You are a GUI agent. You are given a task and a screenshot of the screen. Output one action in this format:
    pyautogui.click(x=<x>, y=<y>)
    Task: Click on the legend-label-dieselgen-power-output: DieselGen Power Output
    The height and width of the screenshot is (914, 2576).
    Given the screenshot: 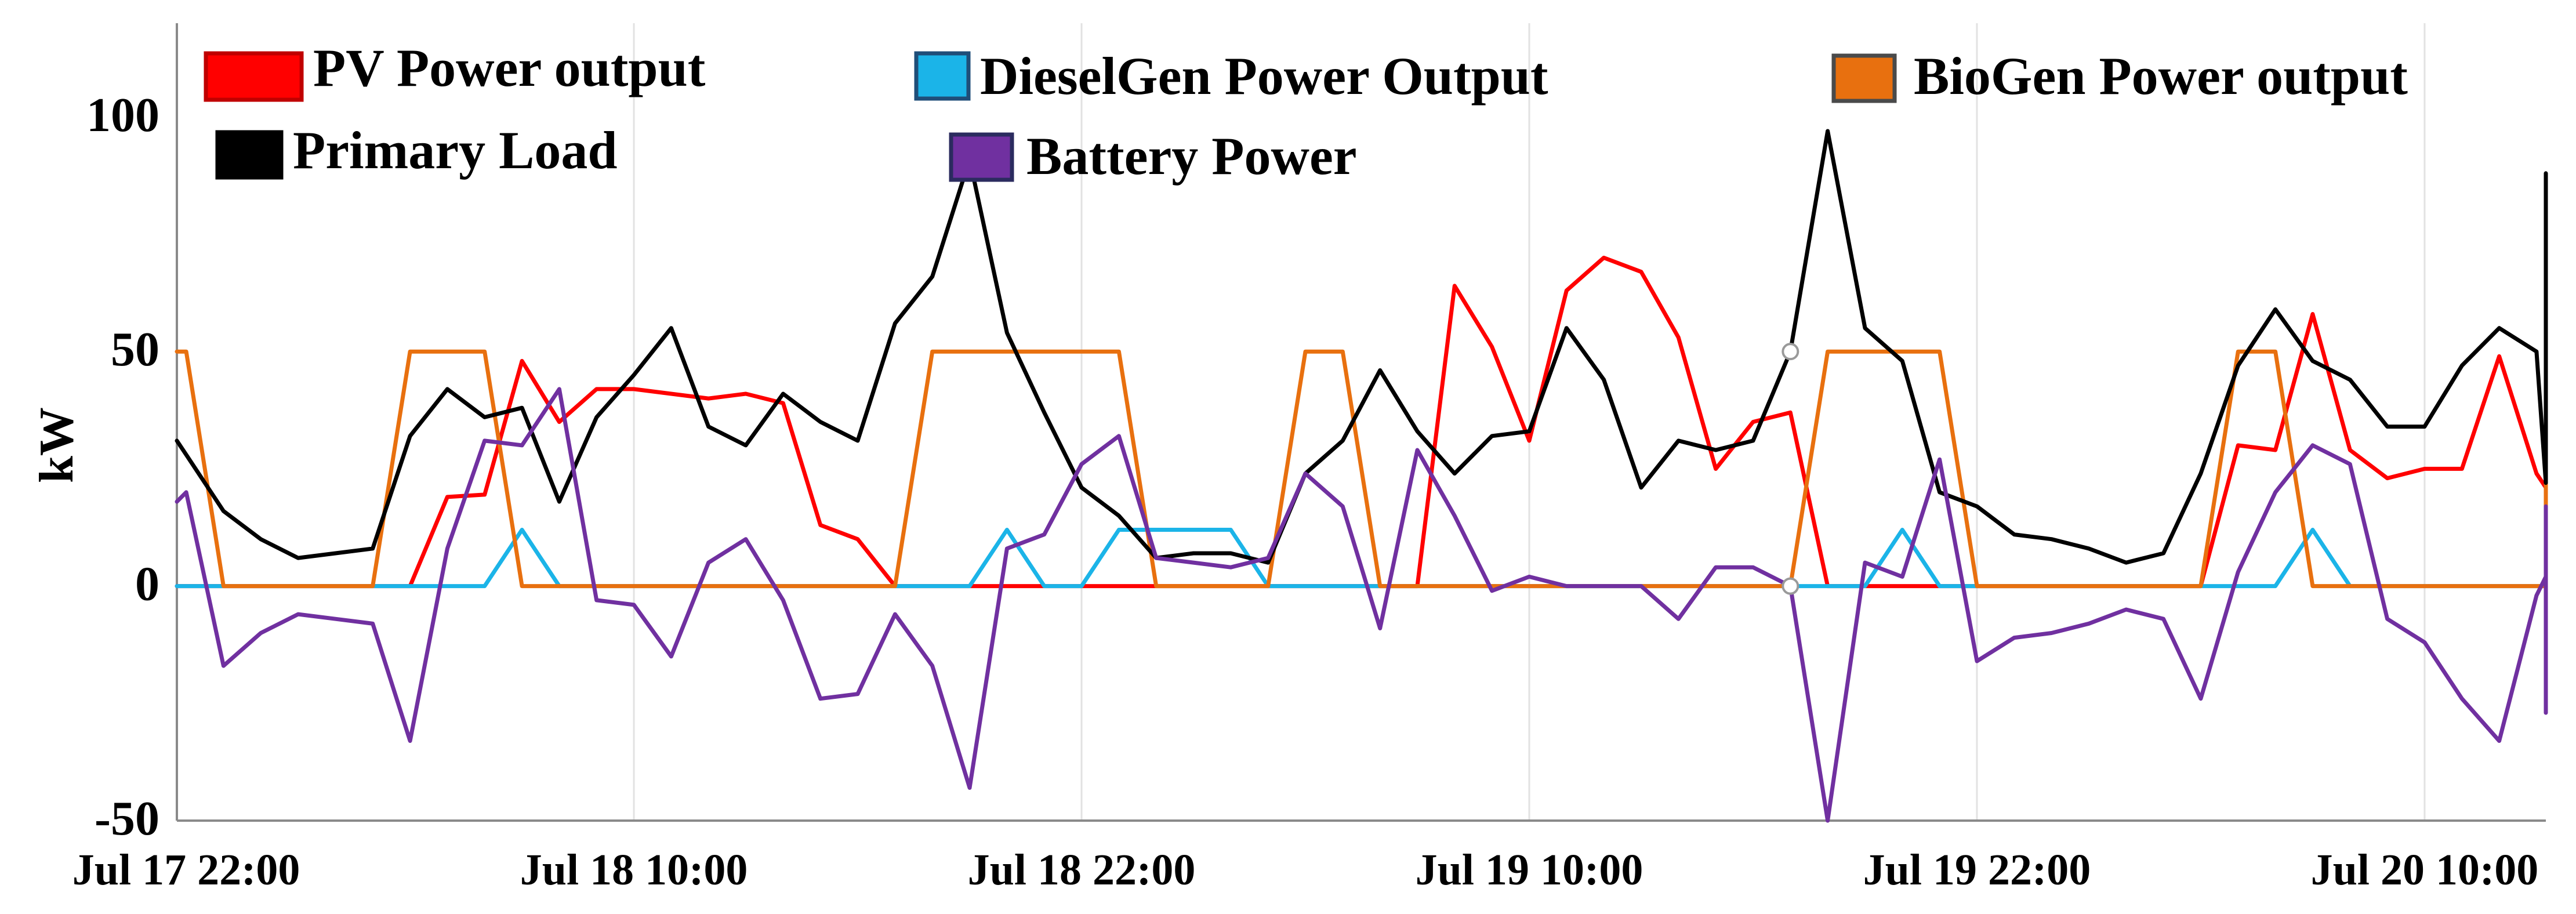 What is the action you would take?
    pyautogui.click(x=1264, y=76)
    